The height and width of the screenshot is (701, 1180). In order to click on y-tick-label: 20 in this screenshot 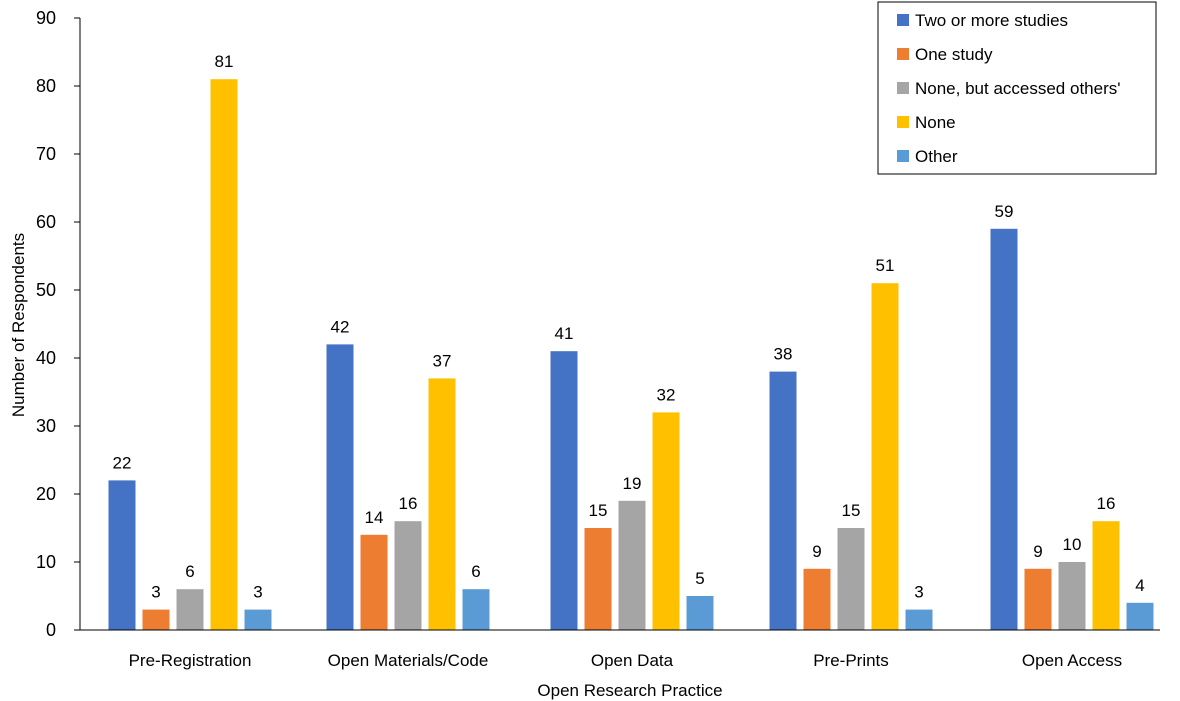, I will do `click(46, 494)`.